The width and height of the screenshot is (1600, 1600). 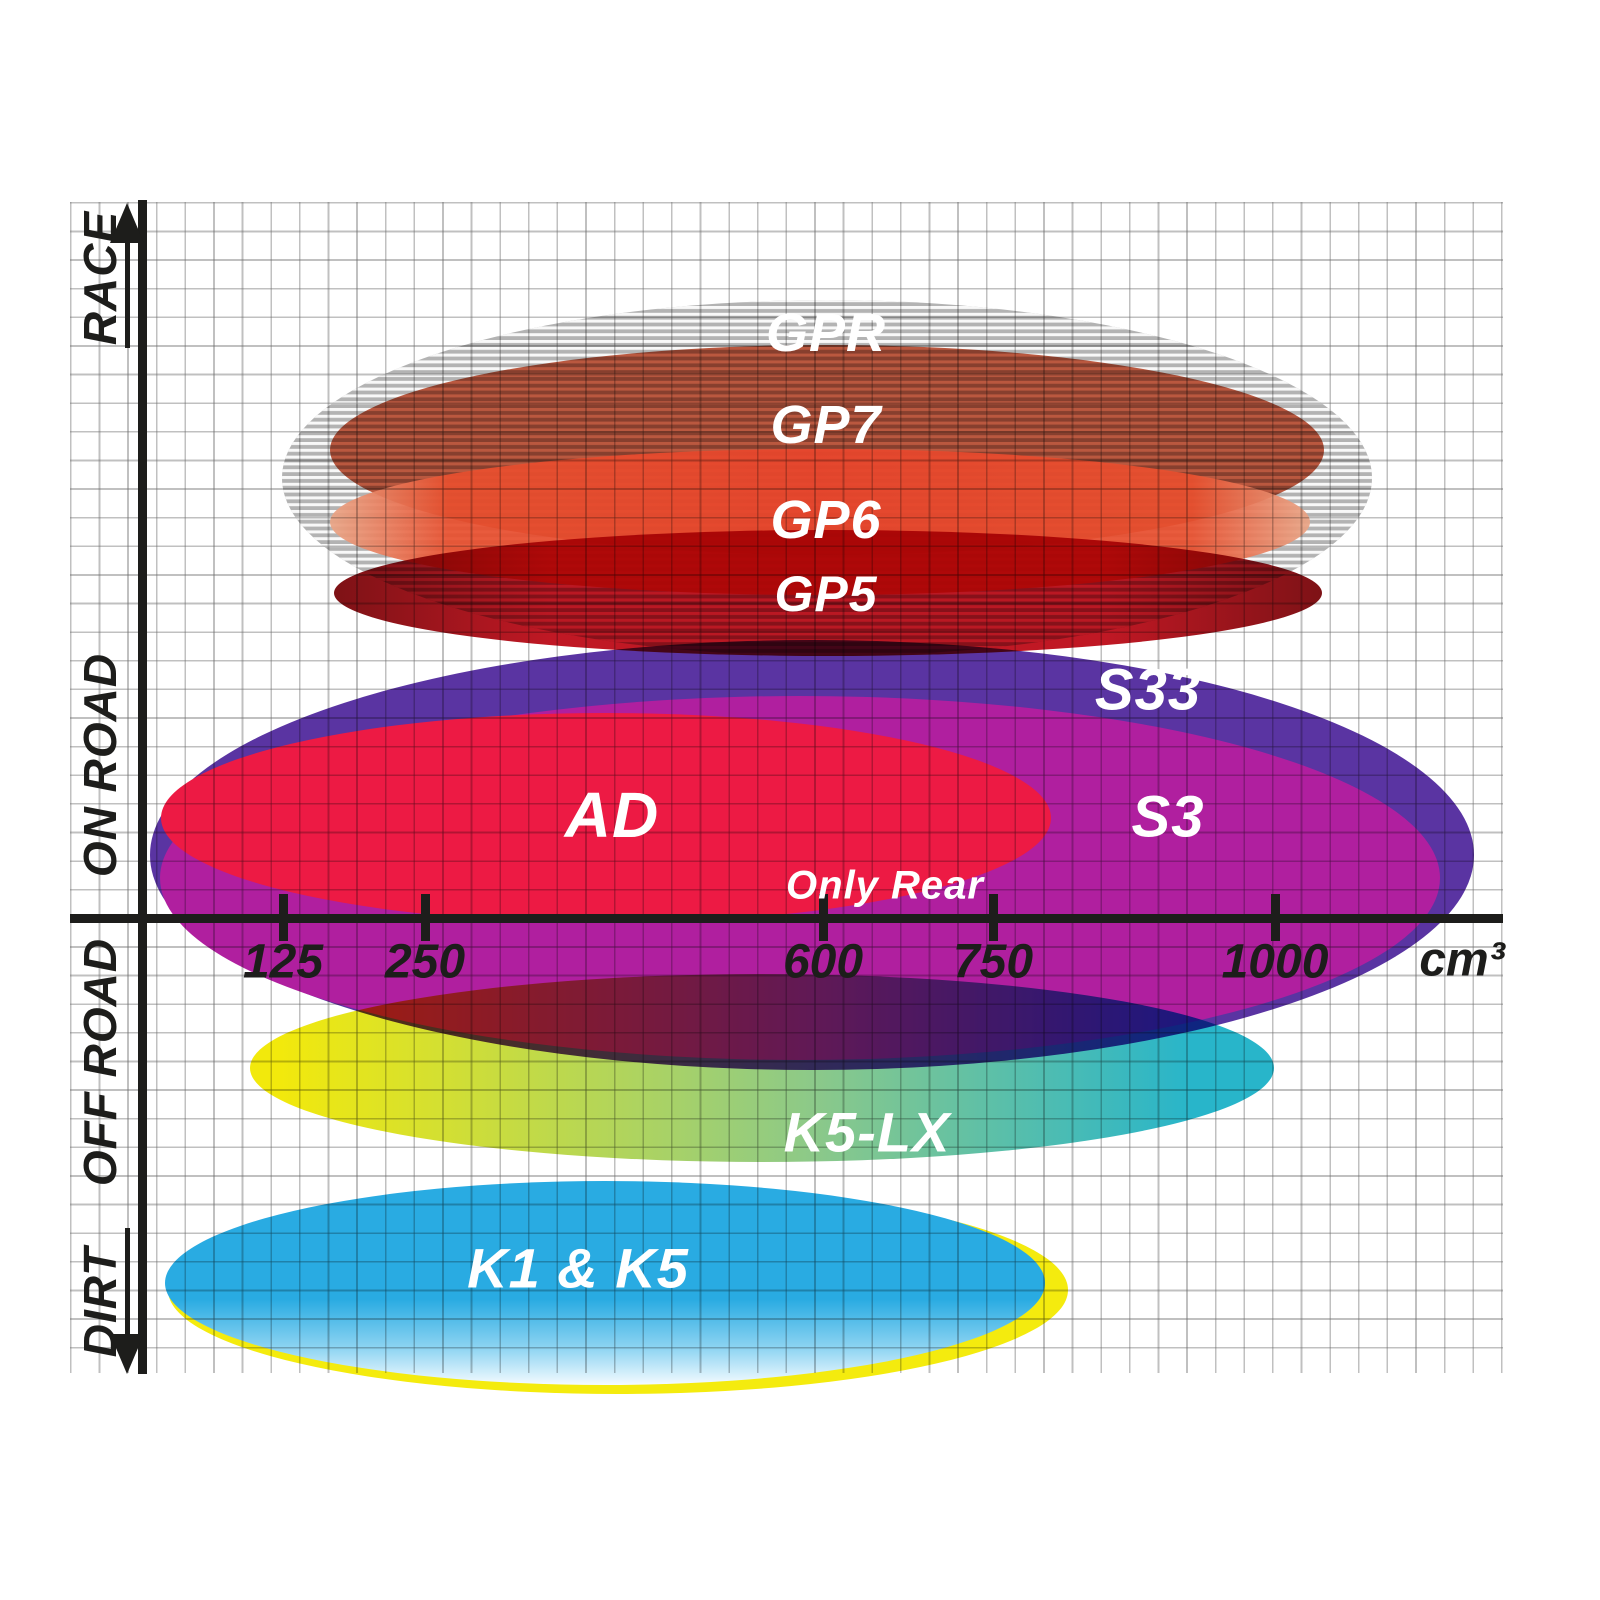 I want to click on region-k1k5, so click(x=605, y=1283).